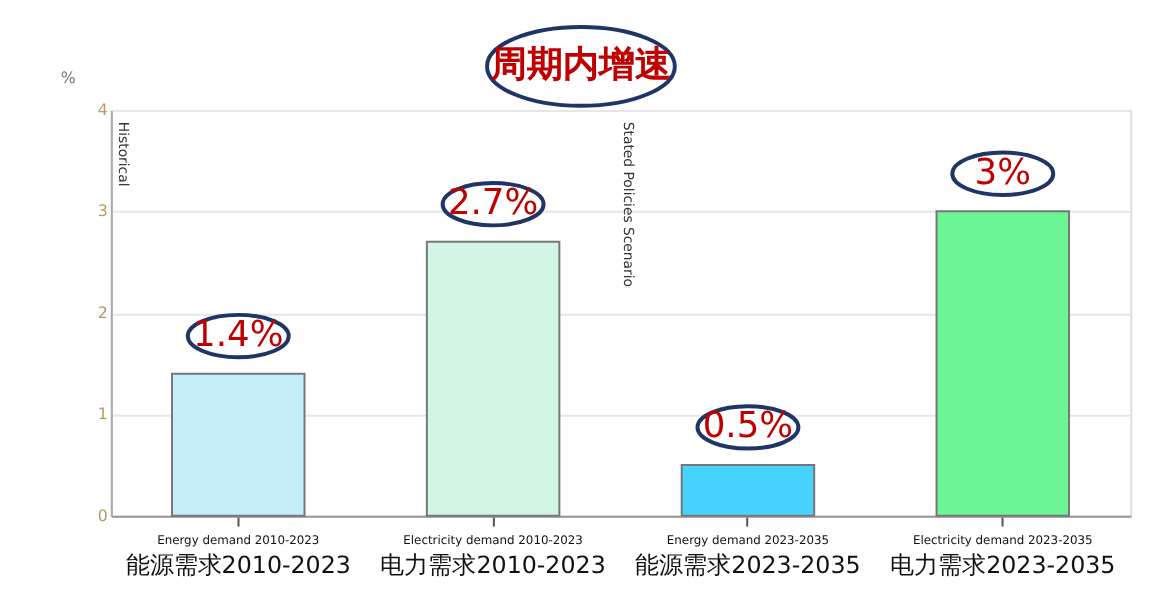 The width and height of the screenshot is (1150, 606). Describe the element at coordinates (238, 334) in the screenshot. I see `data-label: 1.4%` at that location.